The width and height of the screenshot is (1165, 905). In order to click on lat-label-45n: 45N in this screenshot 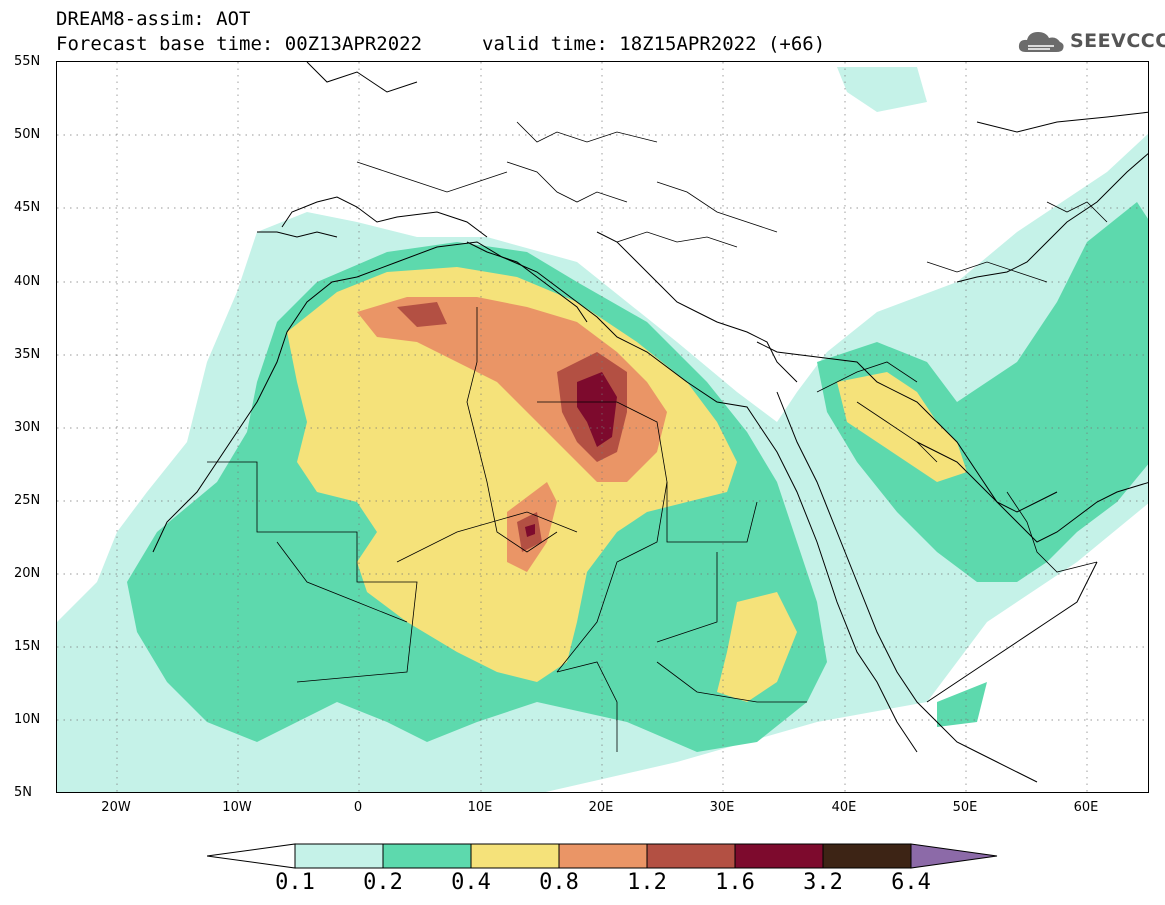, I will do `click(27, 207)`.